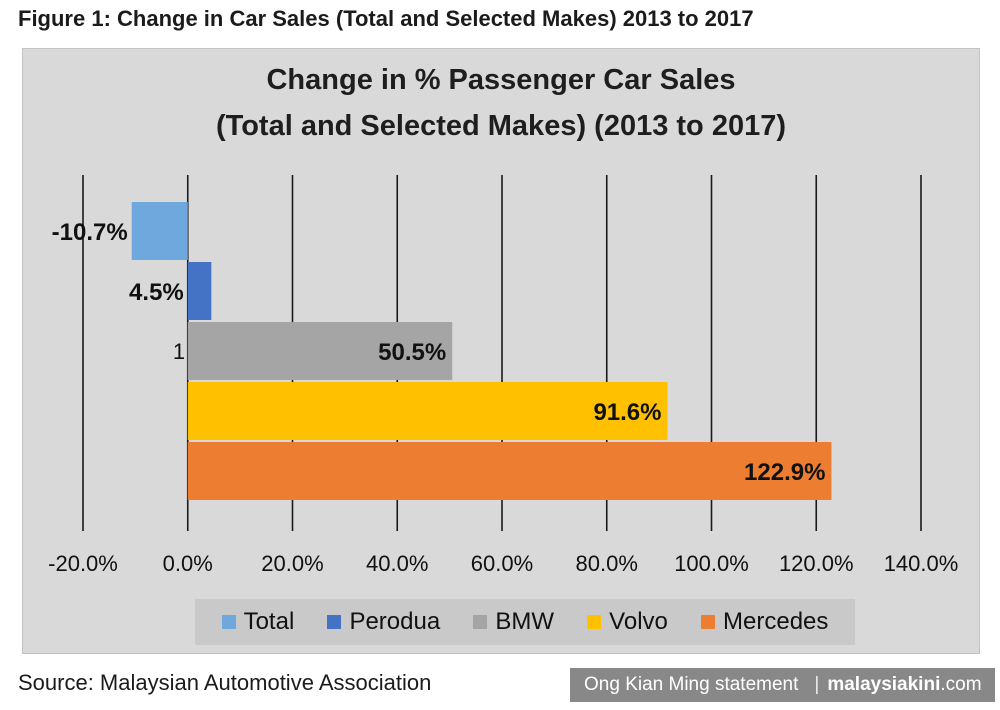  Describe the element at coordinates (501, 80) in the screenshot. I see `chart-title-line1: Change in % Passenger Car Sales` at that location.